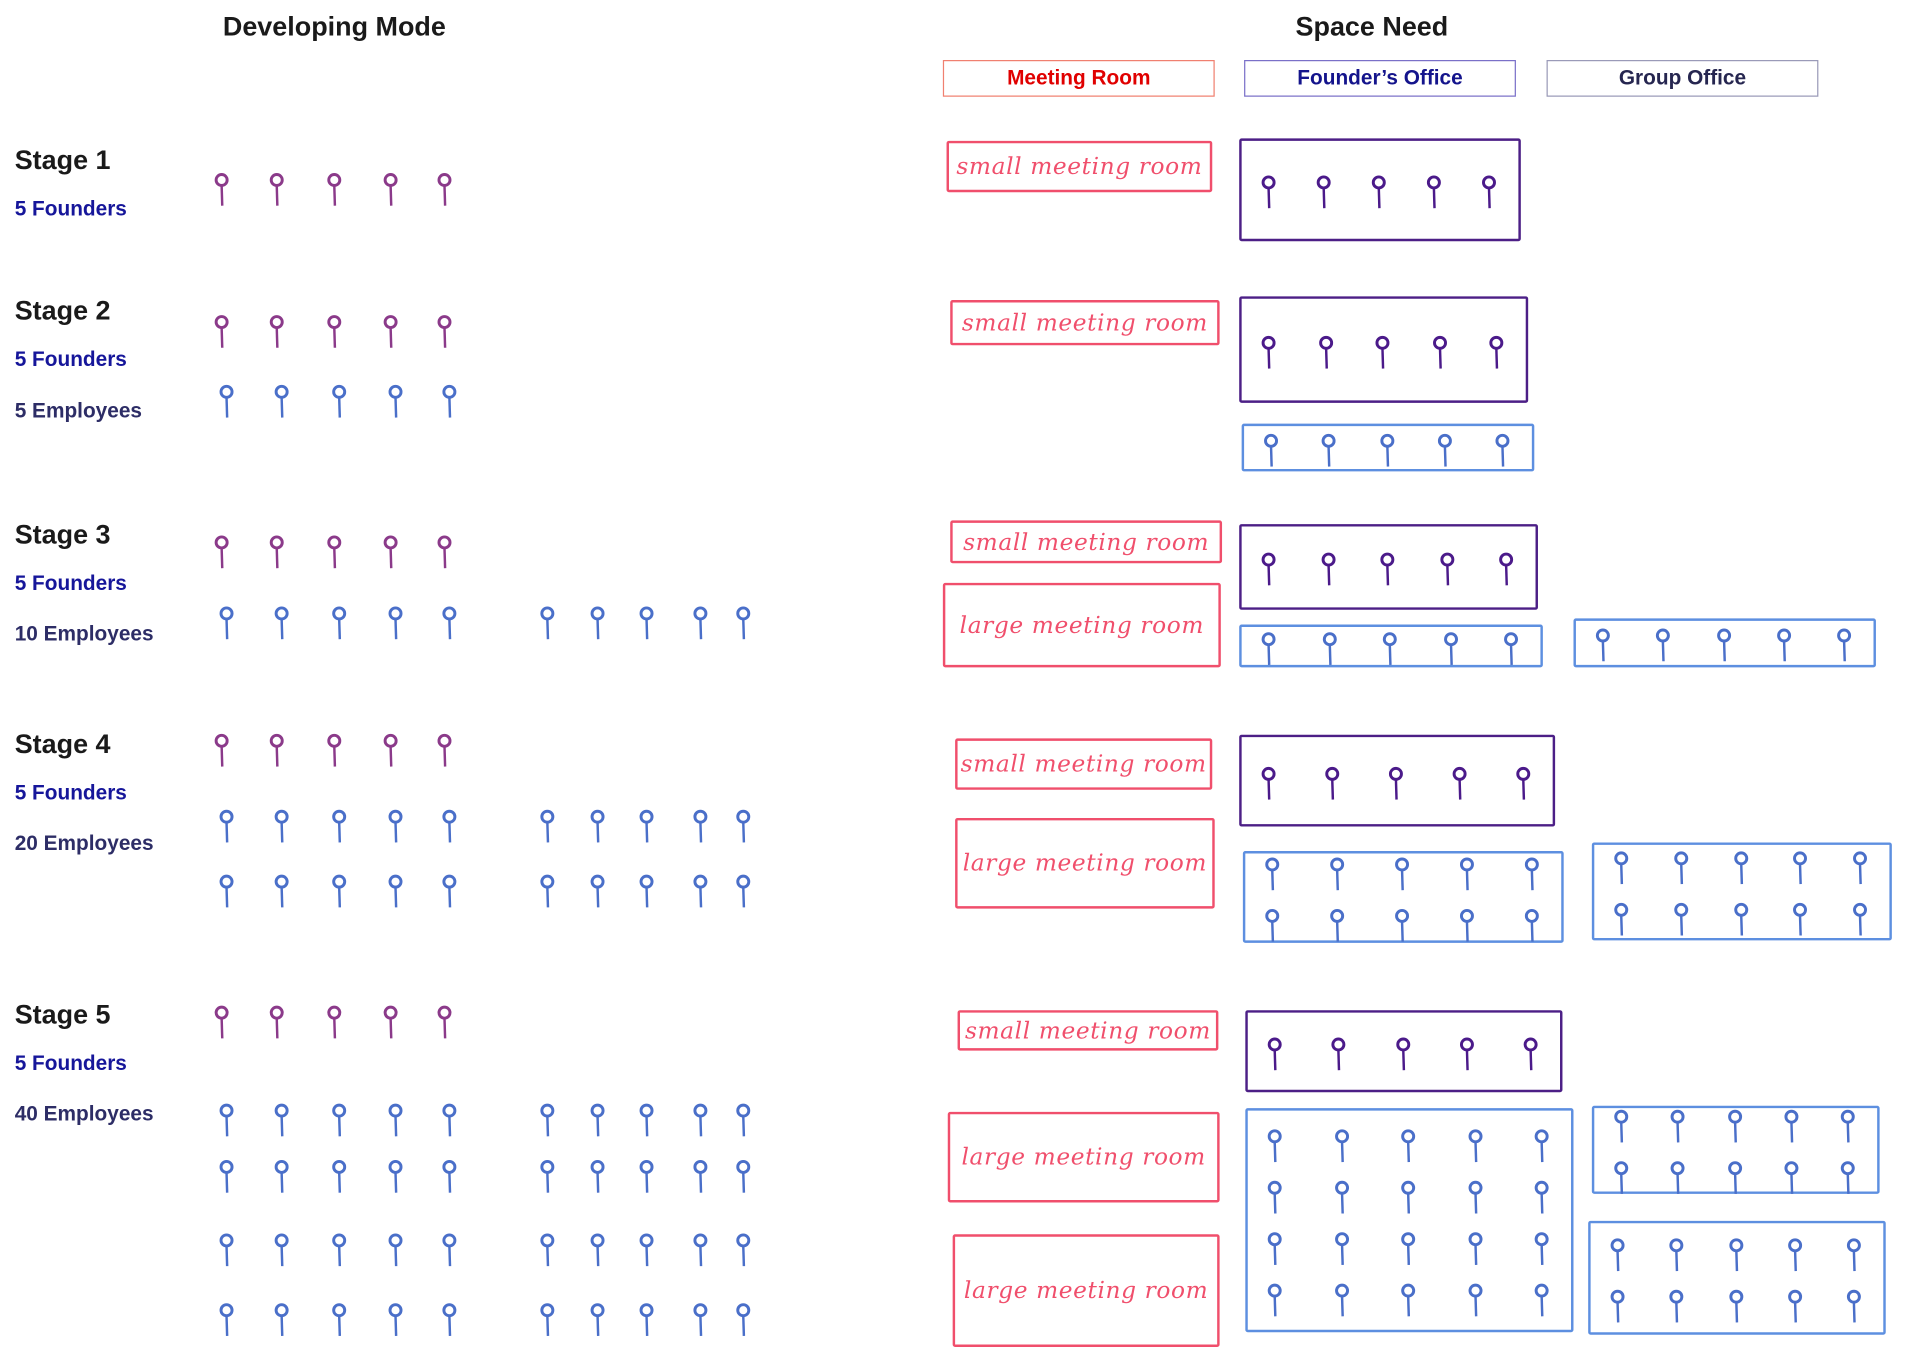  Describe the element at coordinates (334, 26) in the screenshot. I see `developing-mode-heading: Developing Mode` at that location.